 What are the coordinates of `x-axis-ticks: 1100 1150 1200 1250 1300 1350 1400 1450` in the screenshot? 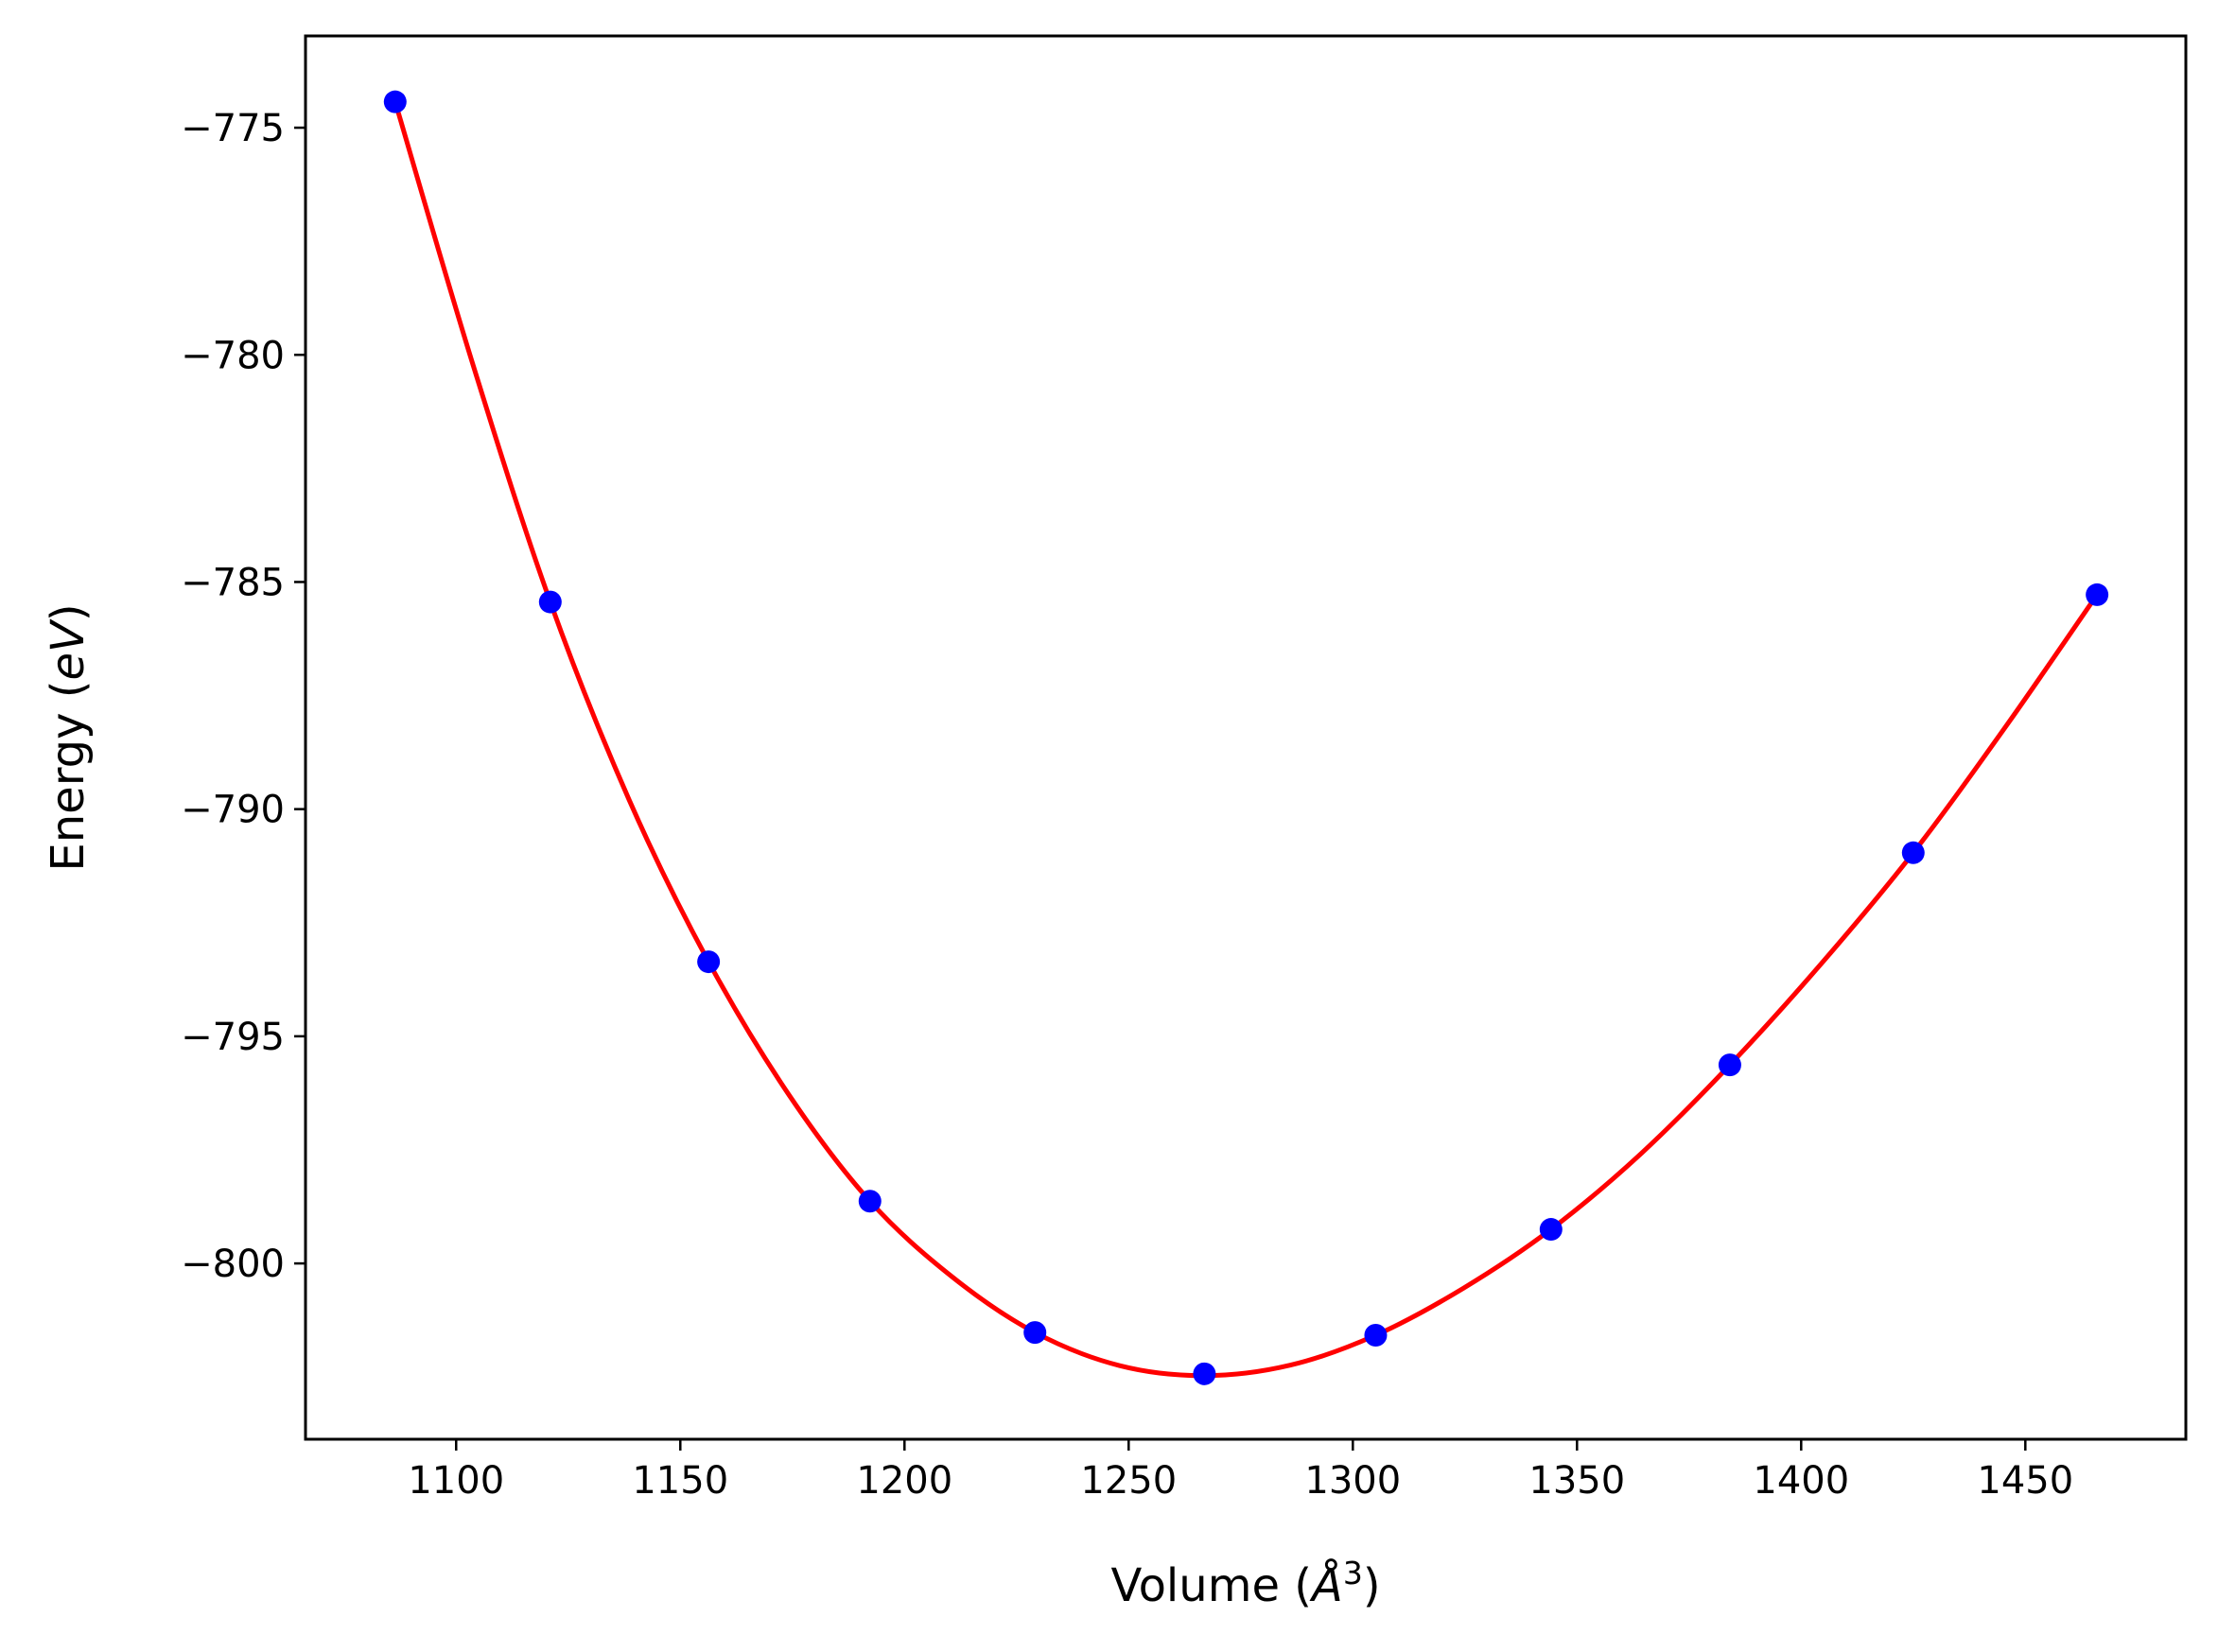 It's located at (1240, 1471).